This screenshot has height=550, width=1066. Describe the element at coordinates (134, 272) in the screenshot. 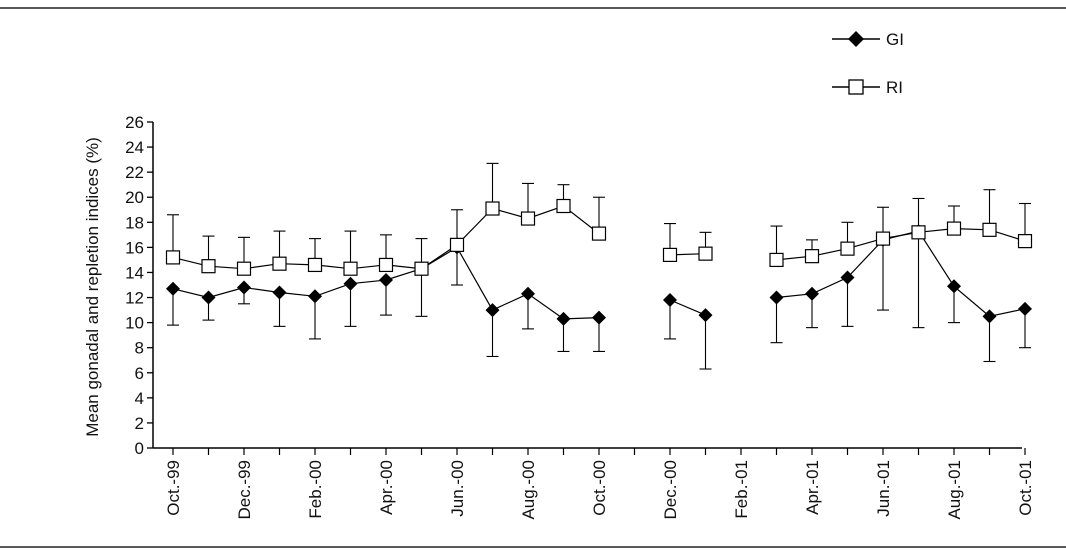

I see `y-tick-label: 14` at that location.